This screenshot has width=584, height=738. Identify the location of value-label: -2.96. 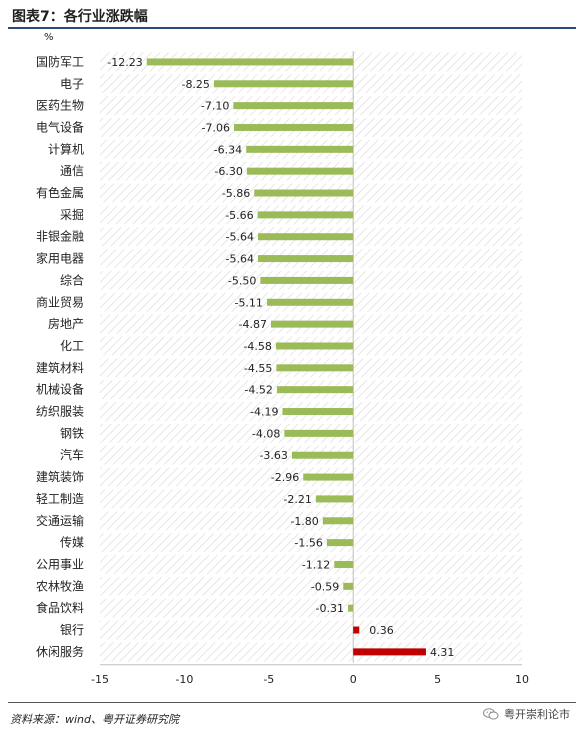
(285, 477).